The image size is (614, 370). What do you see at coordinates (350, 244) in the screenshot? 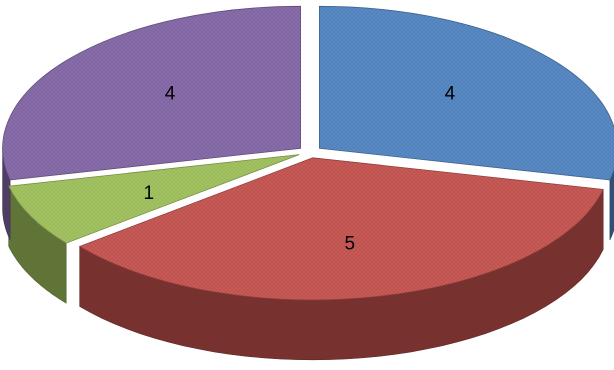
I see `slice-label-1: 5` at bounding box center [350, 244].